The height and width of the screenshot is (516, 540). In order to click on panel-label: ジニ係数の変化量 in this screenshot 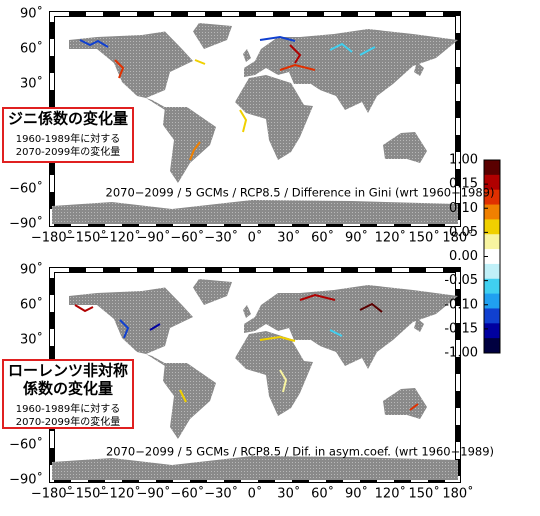, I will do `click(68, 119)`.